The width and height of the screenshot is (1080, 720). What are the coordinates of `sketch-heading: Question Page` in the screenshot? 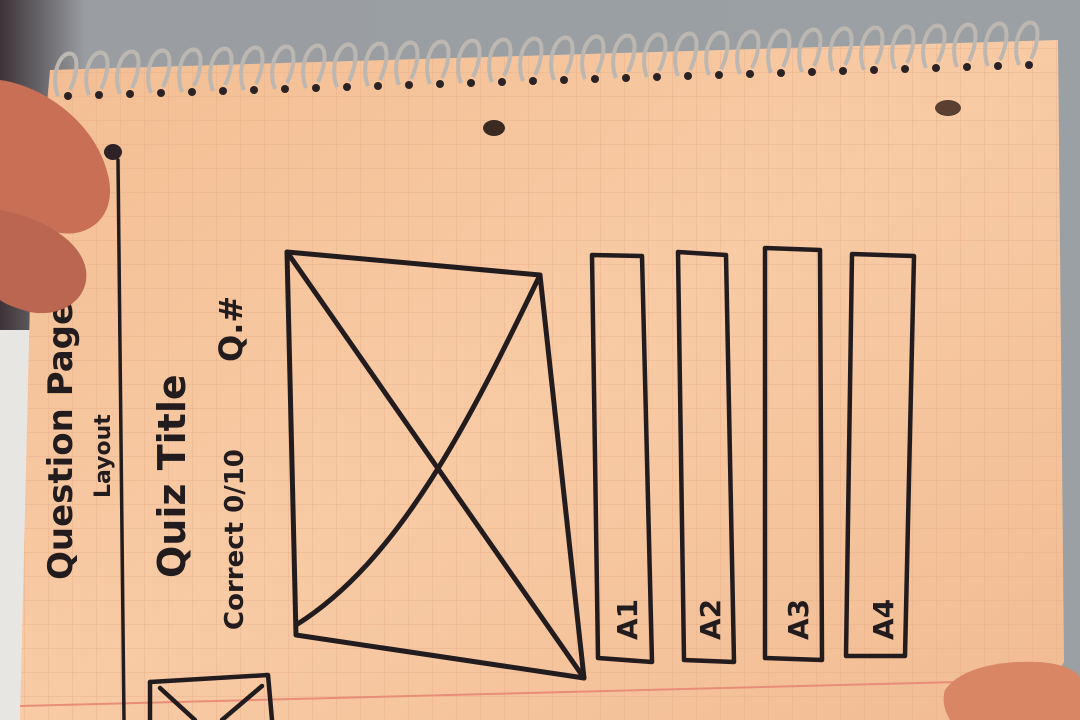 It's located at (61, 441).